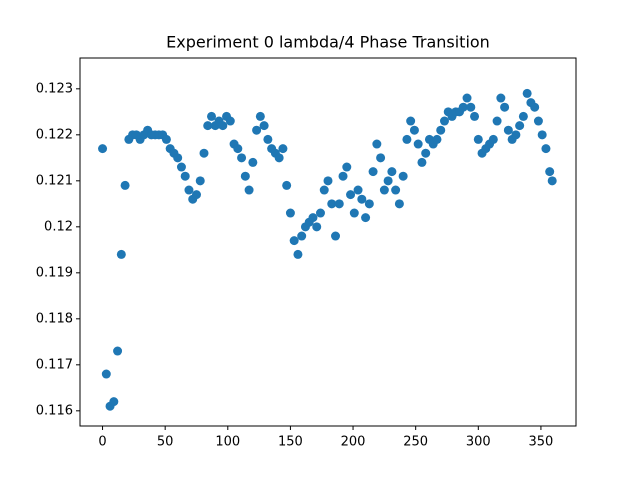 The height and width of the screenshot is (480, 640). Describe the element at coordinates (478, 442) in the screenshot. I see `x-tick-label: 300` at that location.